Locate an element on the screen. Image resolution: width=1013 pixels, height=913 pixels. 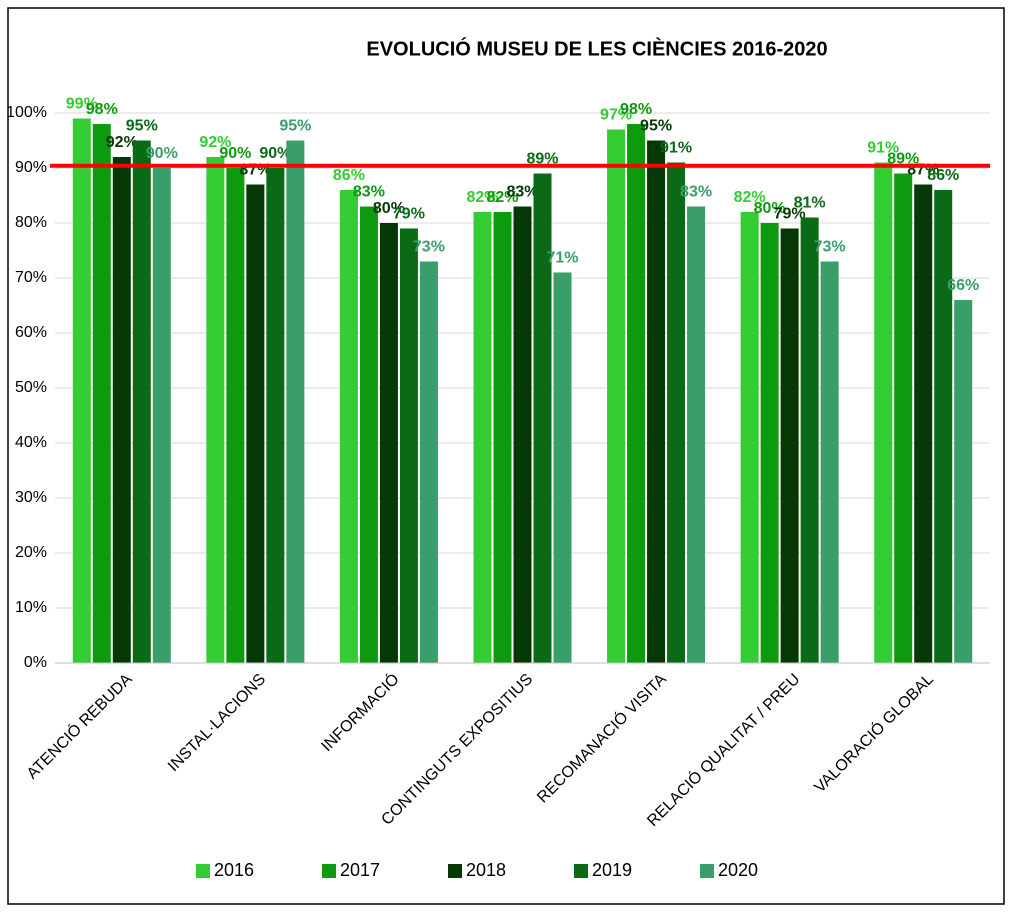
y-tick-label: 90% is located at coordinates (31, 167).